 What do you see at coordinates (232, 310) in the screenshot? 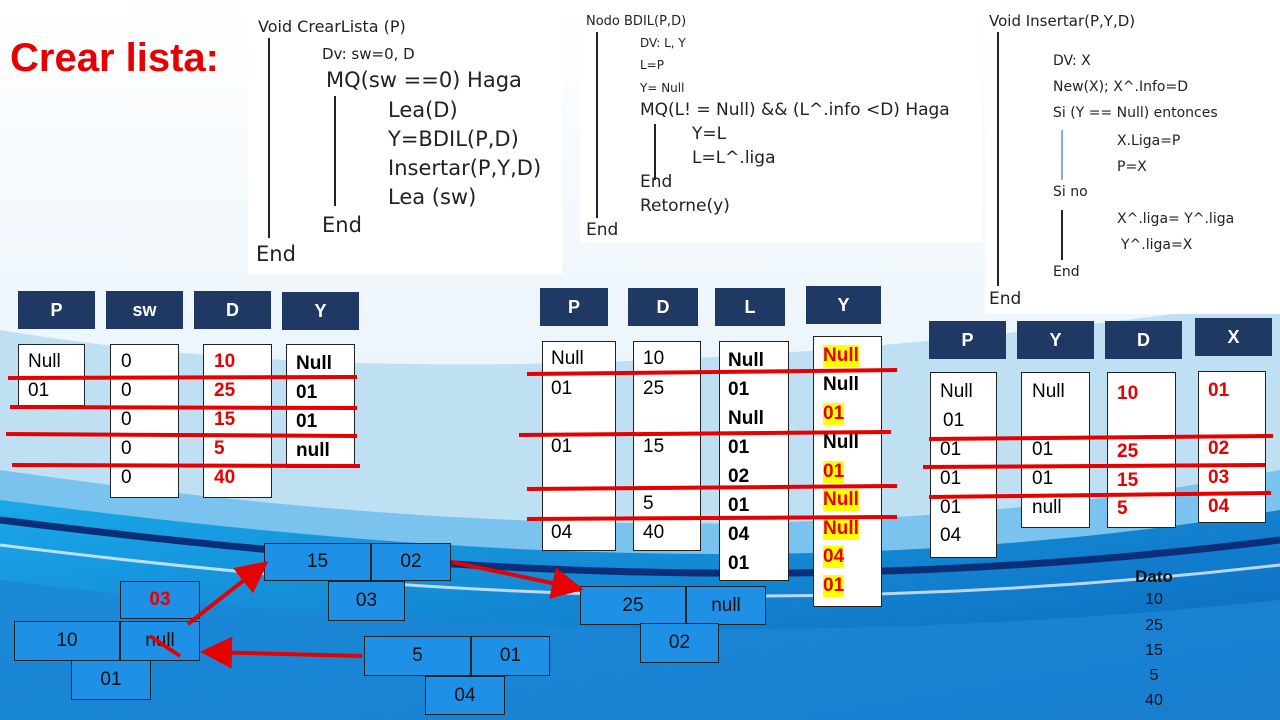
I see `t1-header-d: D` at bounding box center [232, 310].